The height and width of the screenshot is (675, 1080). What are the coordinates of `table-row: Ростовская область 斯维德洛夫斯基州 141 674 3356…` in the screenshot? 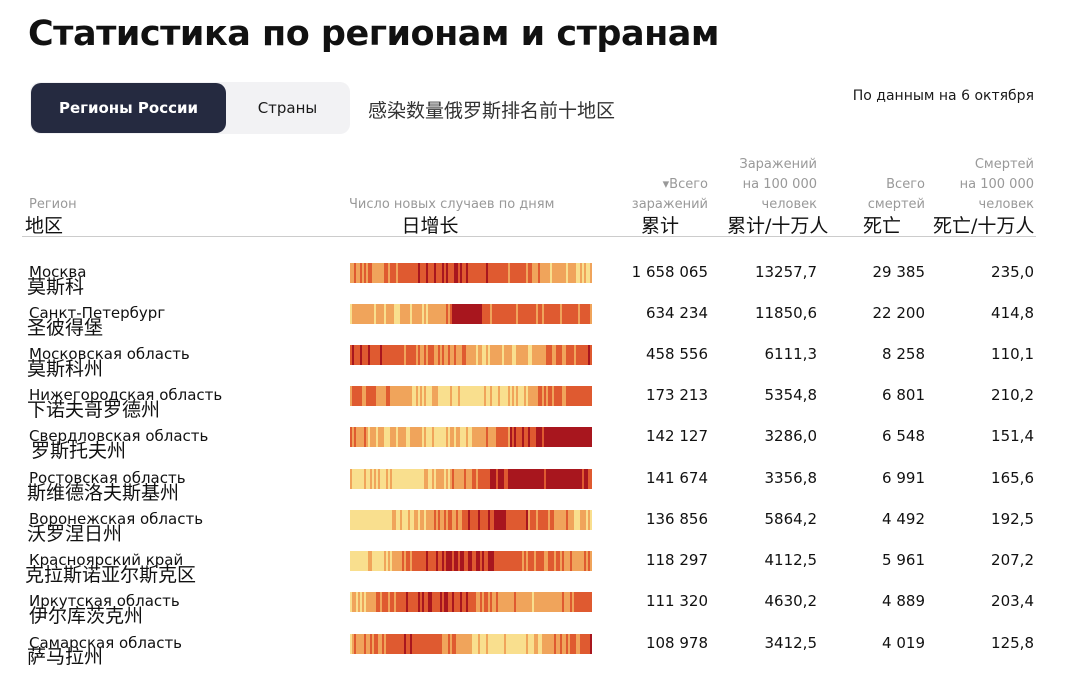 It's located at (540, 489).